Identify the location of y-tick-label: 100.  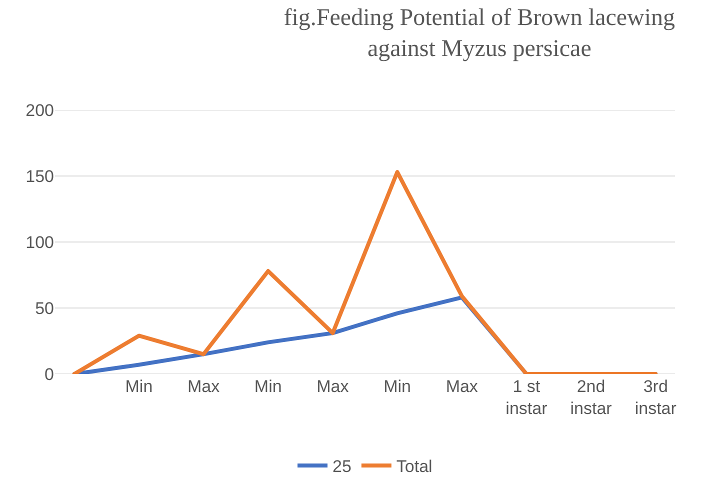
(40, 242).